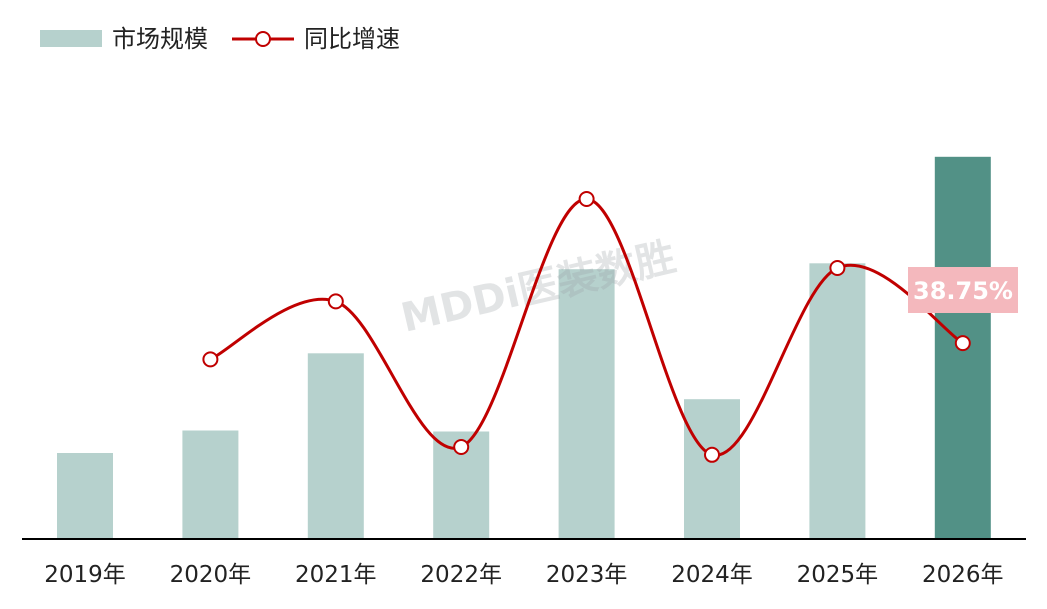 Image resolution: width=1047 pixels, height=609 pixels. What do you see at coordinates (712, 454) in the screenshot?
I see `growth-point-2024年` at bounding box center [712, 454].